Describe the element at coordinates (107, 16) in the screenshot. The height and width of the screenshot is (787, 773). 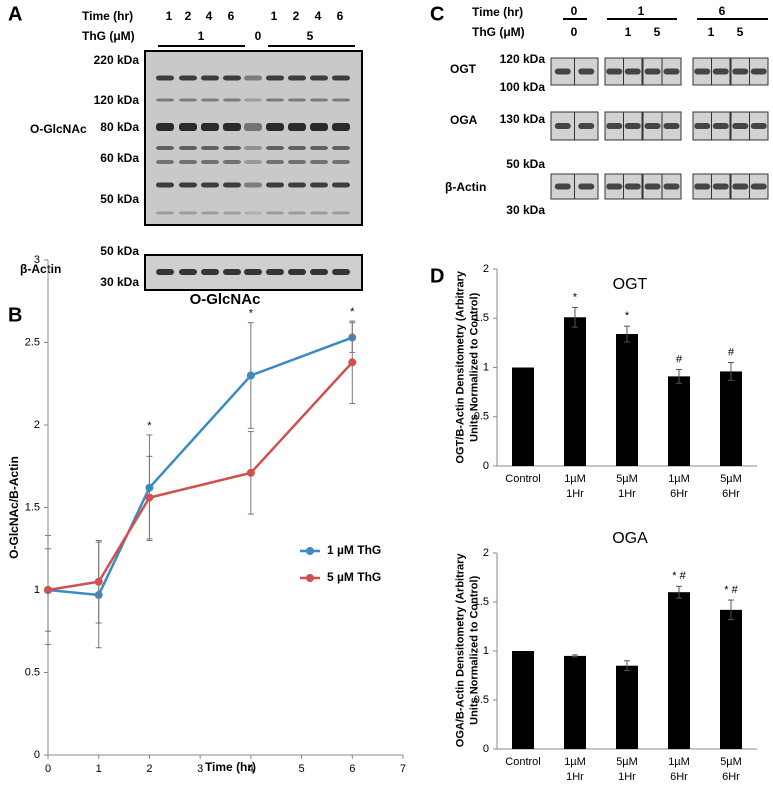
I see `time-label: Time (hr)` at that location.